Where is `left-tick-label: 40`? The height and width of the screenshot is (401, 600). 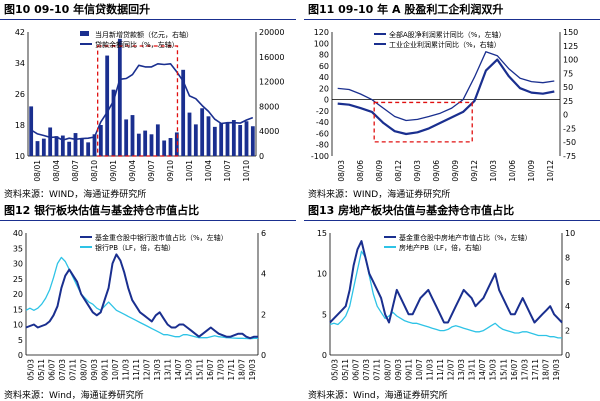
left-tick-label: 40 is located at coordinates (324, 77).